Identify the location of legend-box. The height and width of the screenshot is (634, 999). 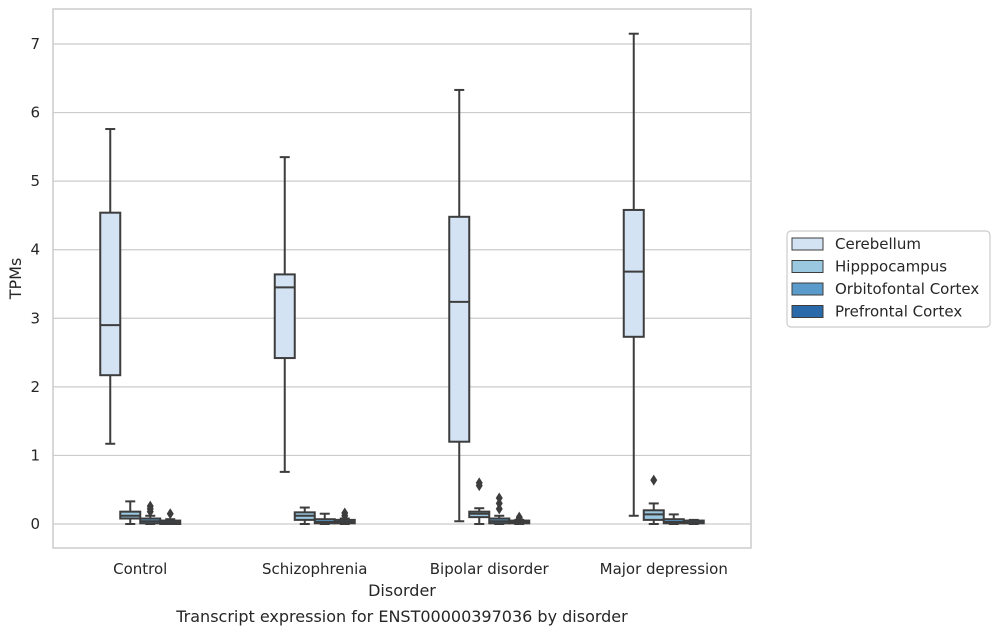
(888, 279).